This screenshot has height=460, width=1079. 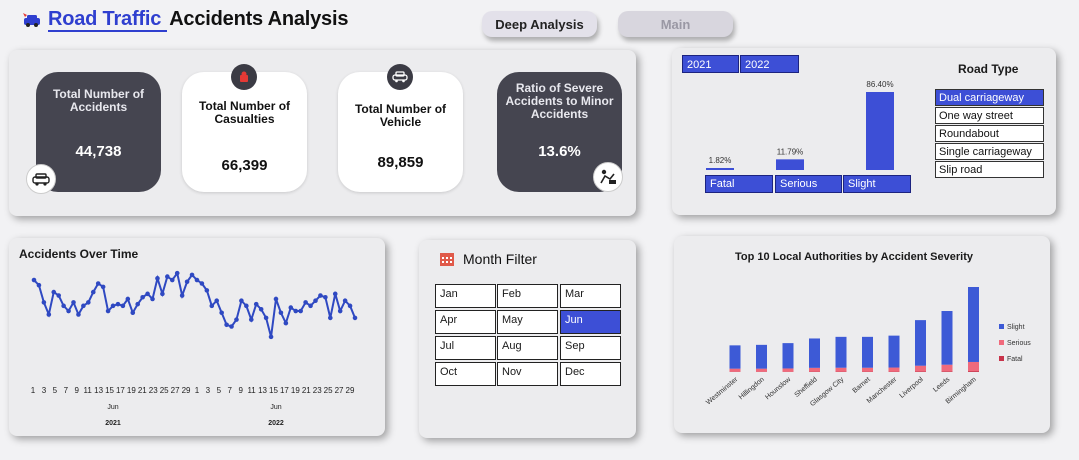 What do you see at coordinates (465, 296) in the screenshot?
I see `month-jan-button: Jan` at bounding box center [465, 296].